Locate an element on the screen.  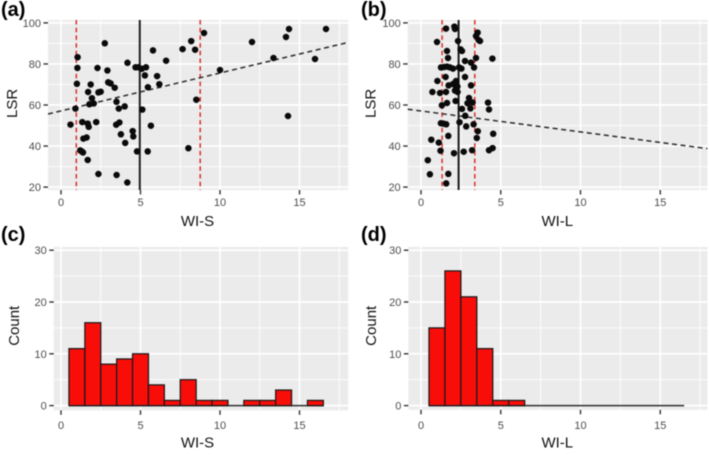
svg-text: (c) is located at coordinates (13, 235).